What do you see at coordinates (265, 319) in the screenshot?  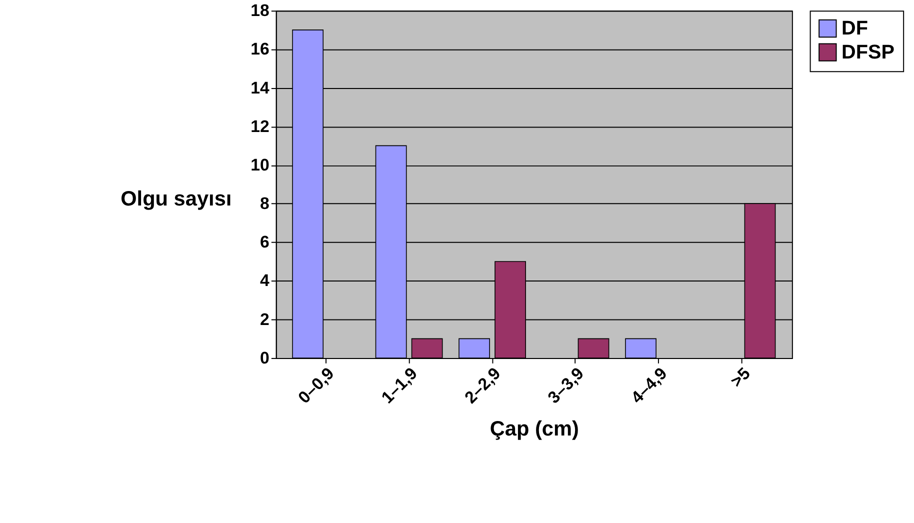 I see `y-tick-label: 2` at bounding box center [265, 319].